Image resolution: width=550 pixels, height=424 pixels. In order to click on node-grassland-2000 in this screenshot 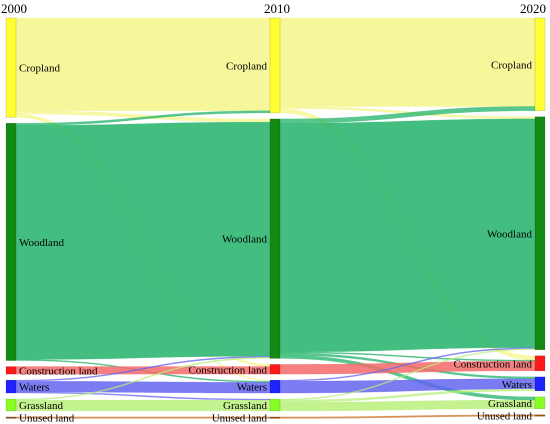, I will do `click(11, 405)`.